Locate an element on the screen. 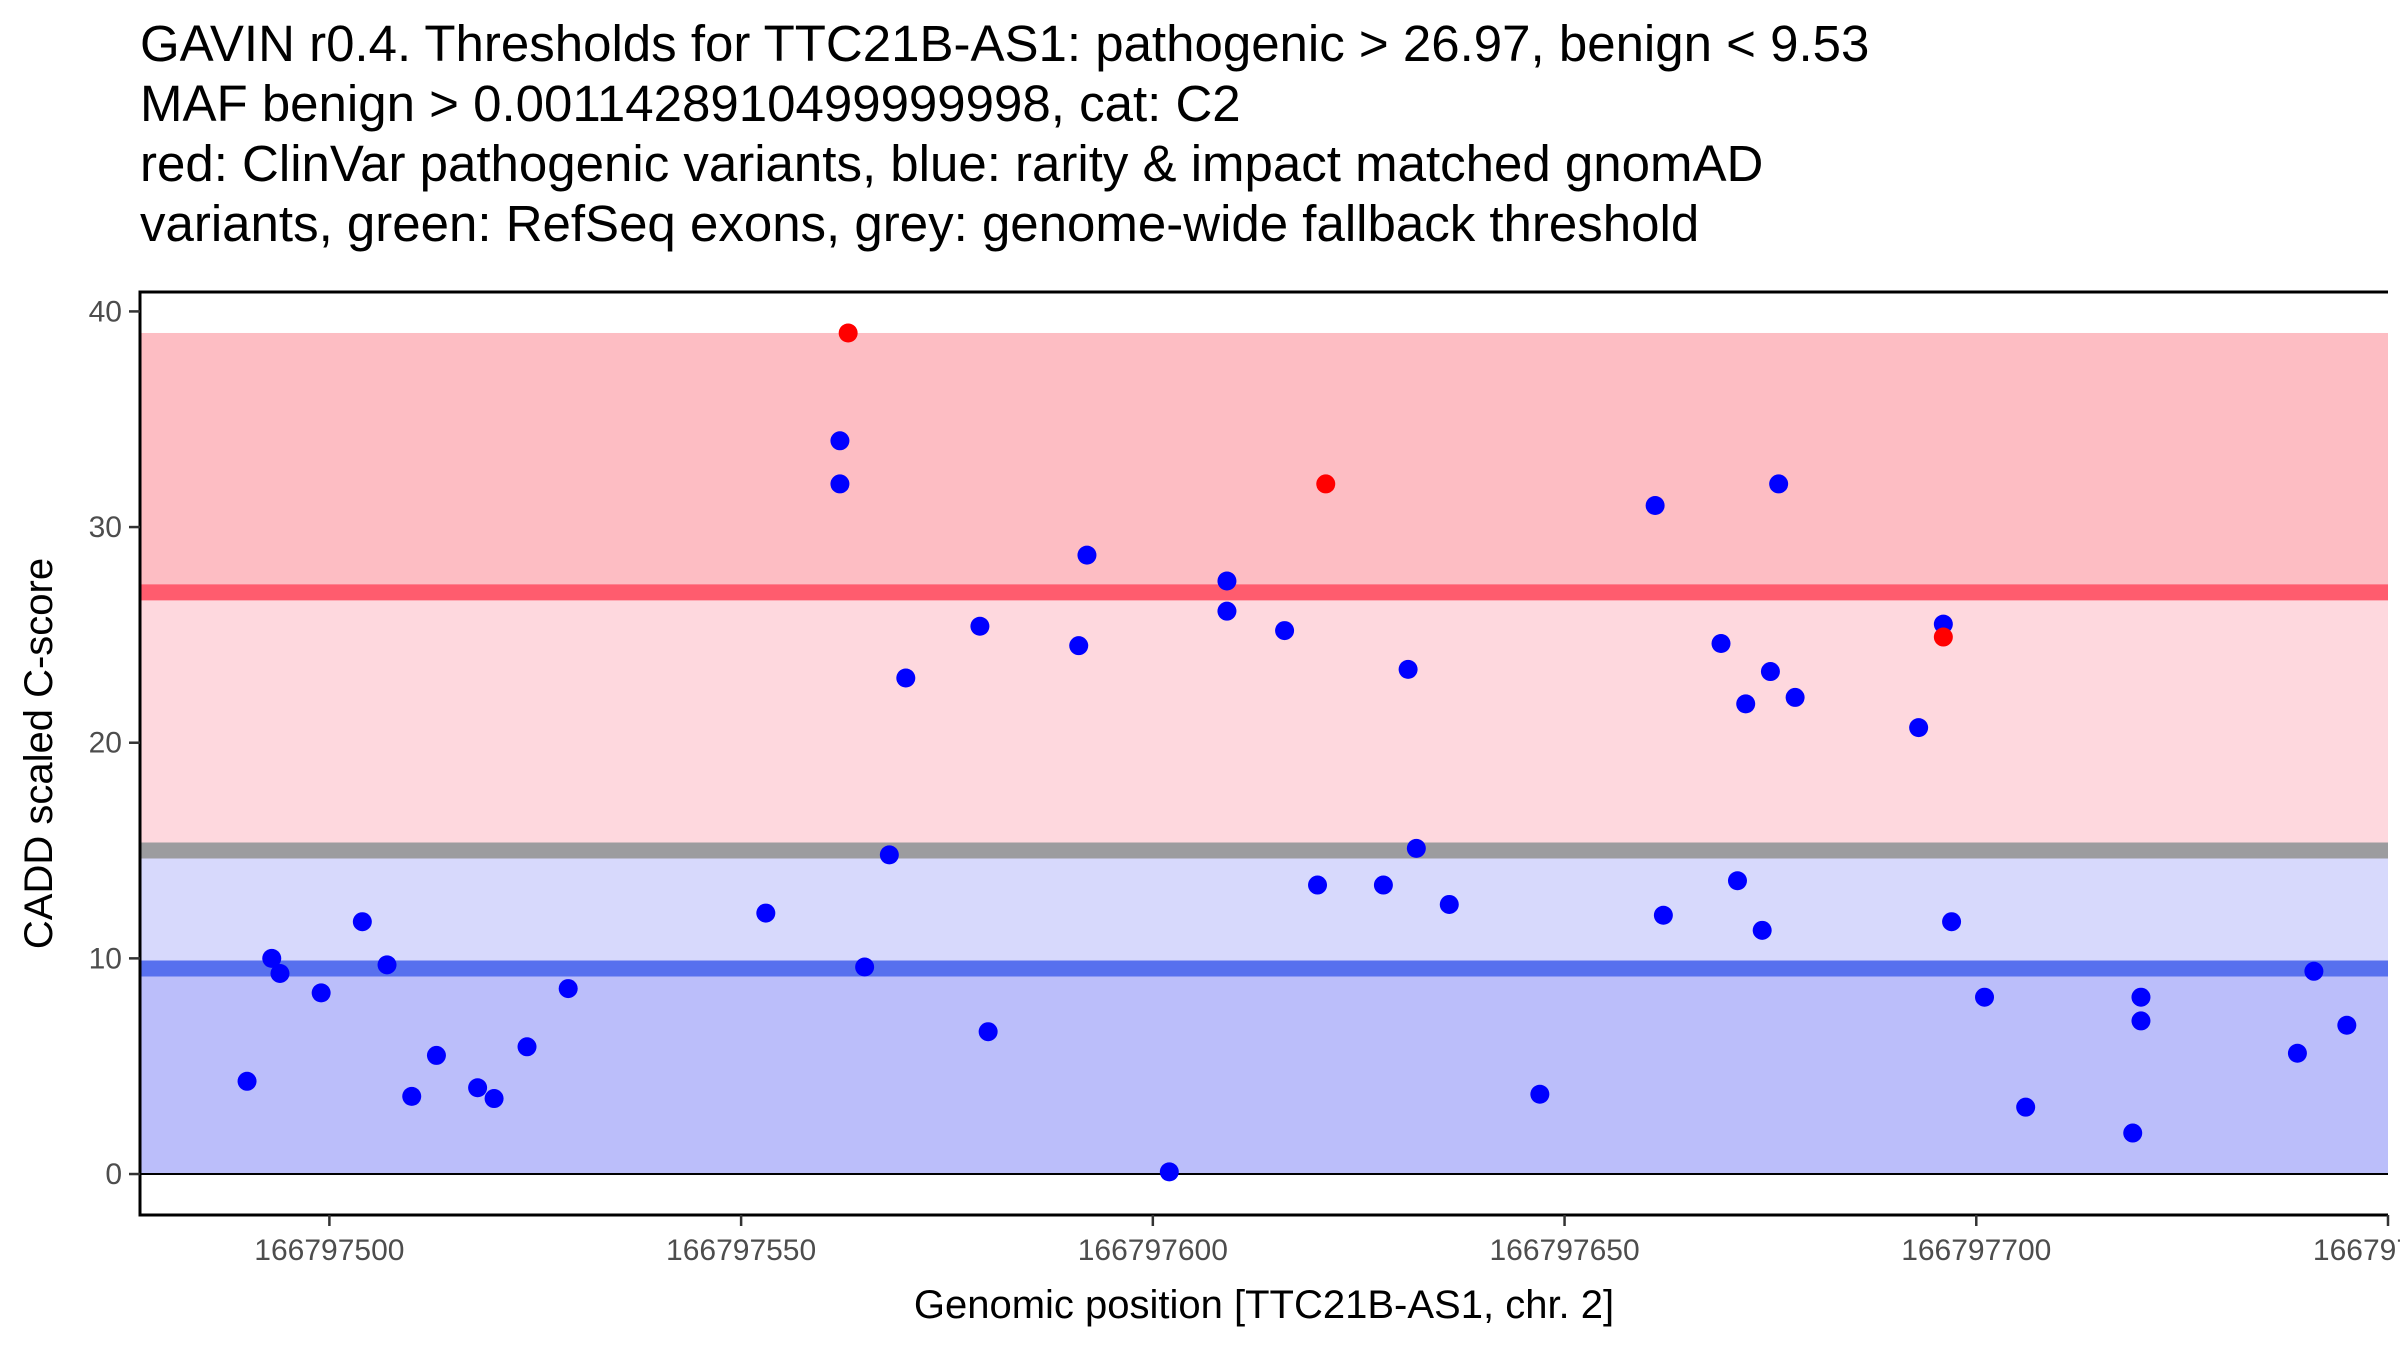 The image size is (2400, 1350). x-tick-label: 166797600 is located at coordinates (1153, 1250).